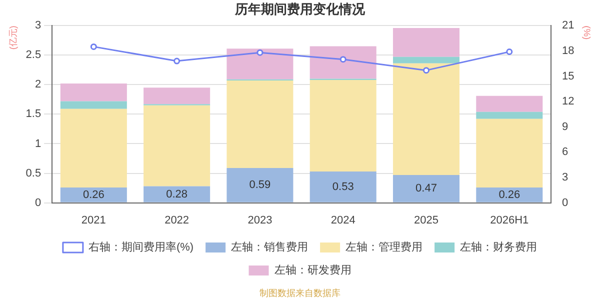 The height and width of the screenshot is (300, 600). I want to click on data-label: 0.47, so click(426, 188).